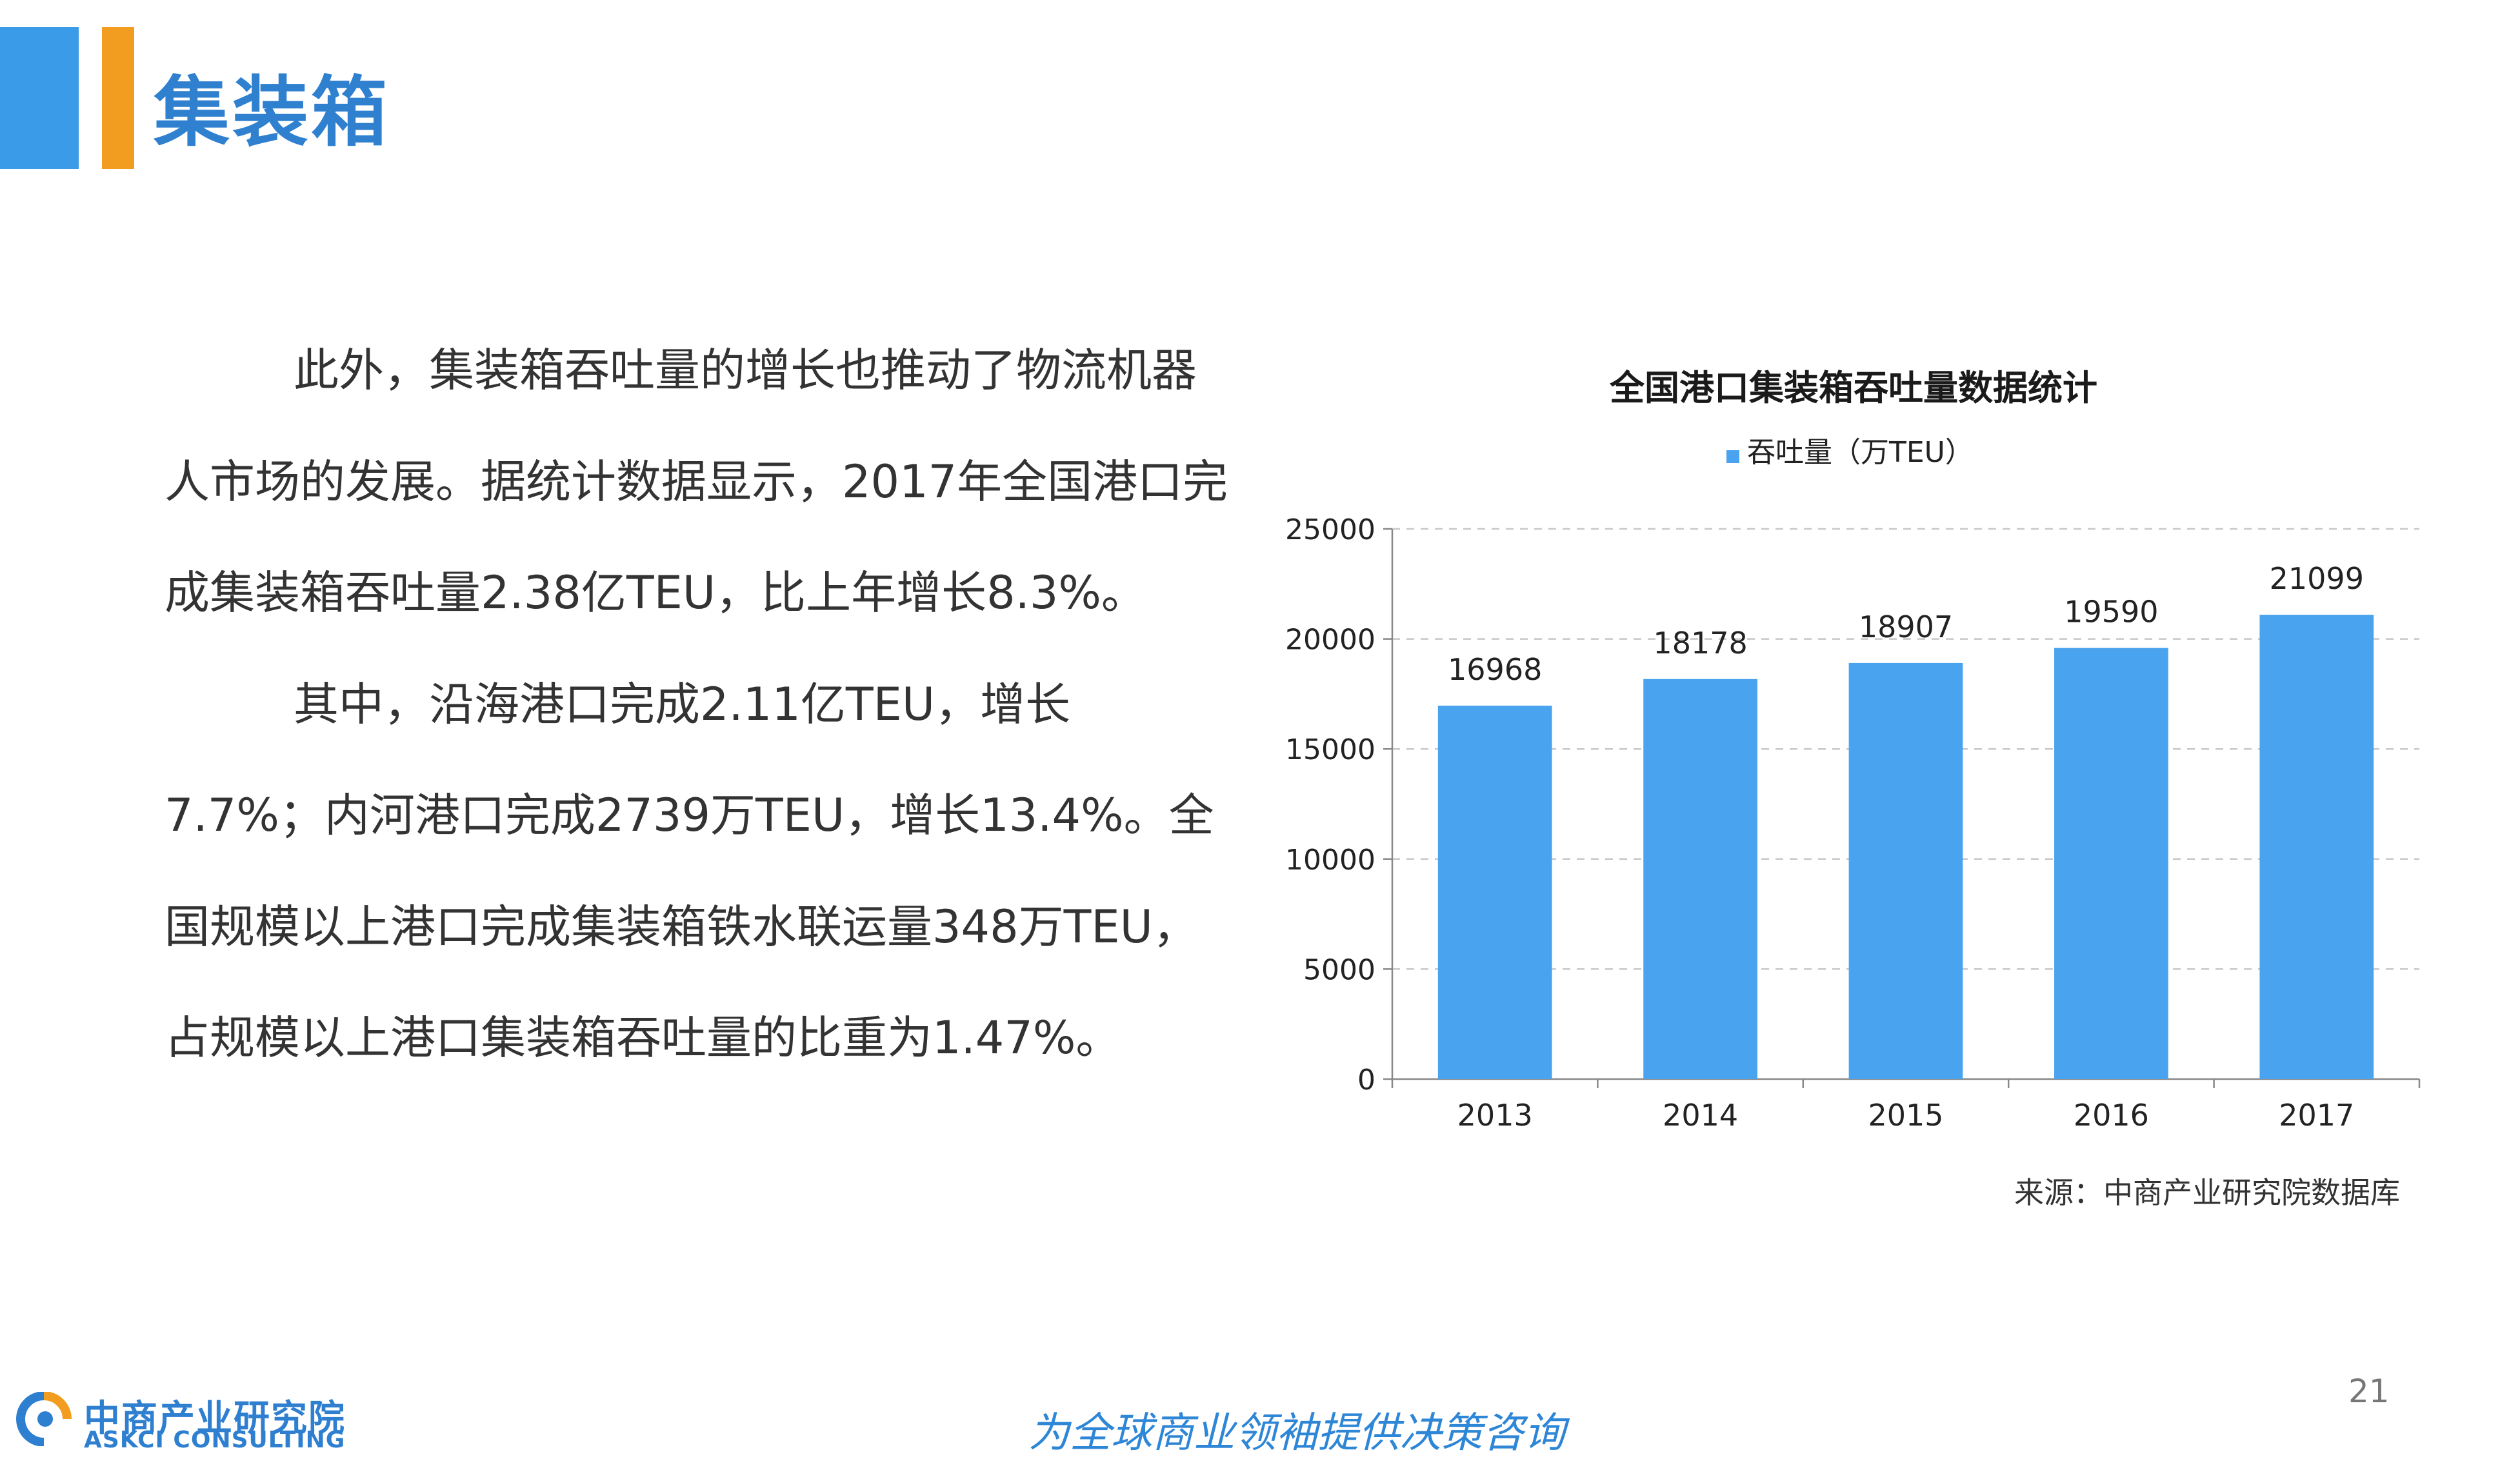 The width and height of the screenshot is (2520, 1459). Describe the element at coordinates (1495, 669) in the screenshot. I see `data-label-2013: 16968` at that location.